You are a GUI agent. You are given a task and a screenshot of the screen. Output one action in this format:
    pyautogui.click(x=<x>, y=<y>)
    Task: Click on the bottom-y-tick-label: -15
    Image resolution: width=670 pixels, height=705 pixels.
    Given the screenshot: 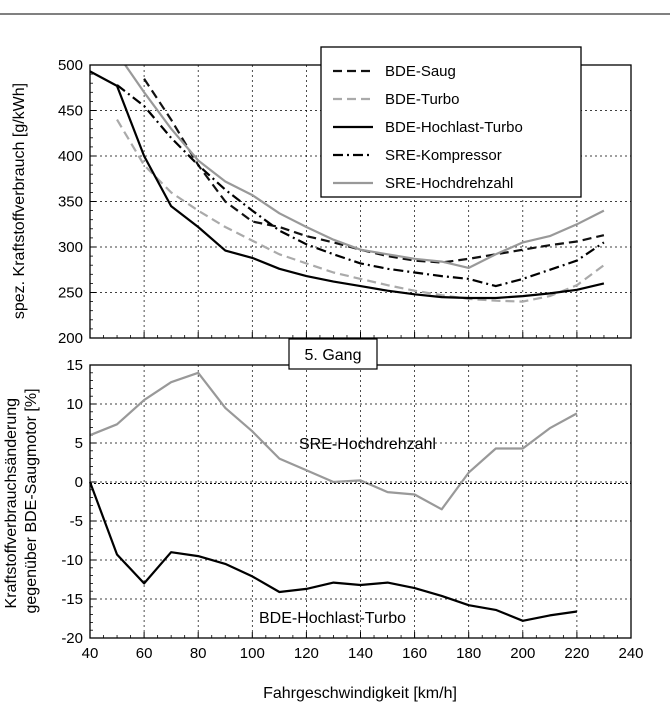 What is the action you would take?
    pyautogui.click(x=72, y=599)
    